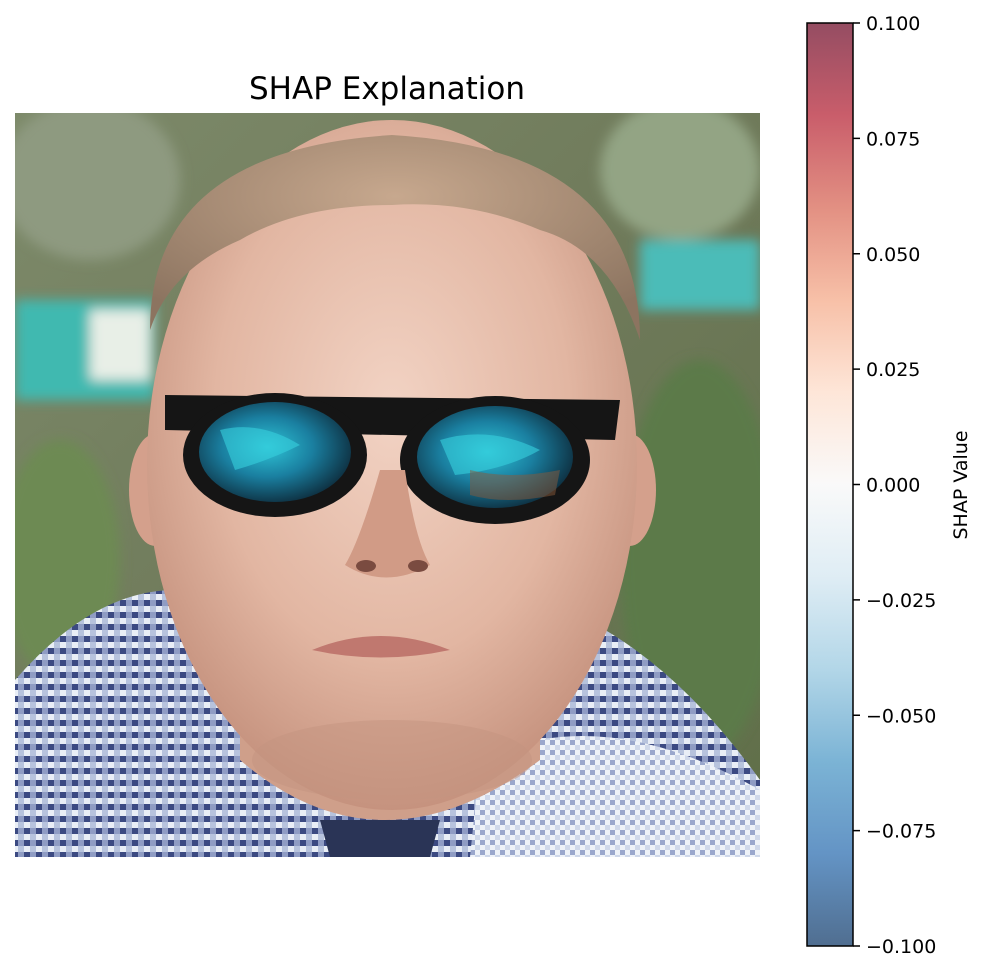 The width and height of the screenshot is (986, 974). Describe the element at coordinates (387, 89) in the screenshot. I see `chart-title: SHAP Explanation` at that location.